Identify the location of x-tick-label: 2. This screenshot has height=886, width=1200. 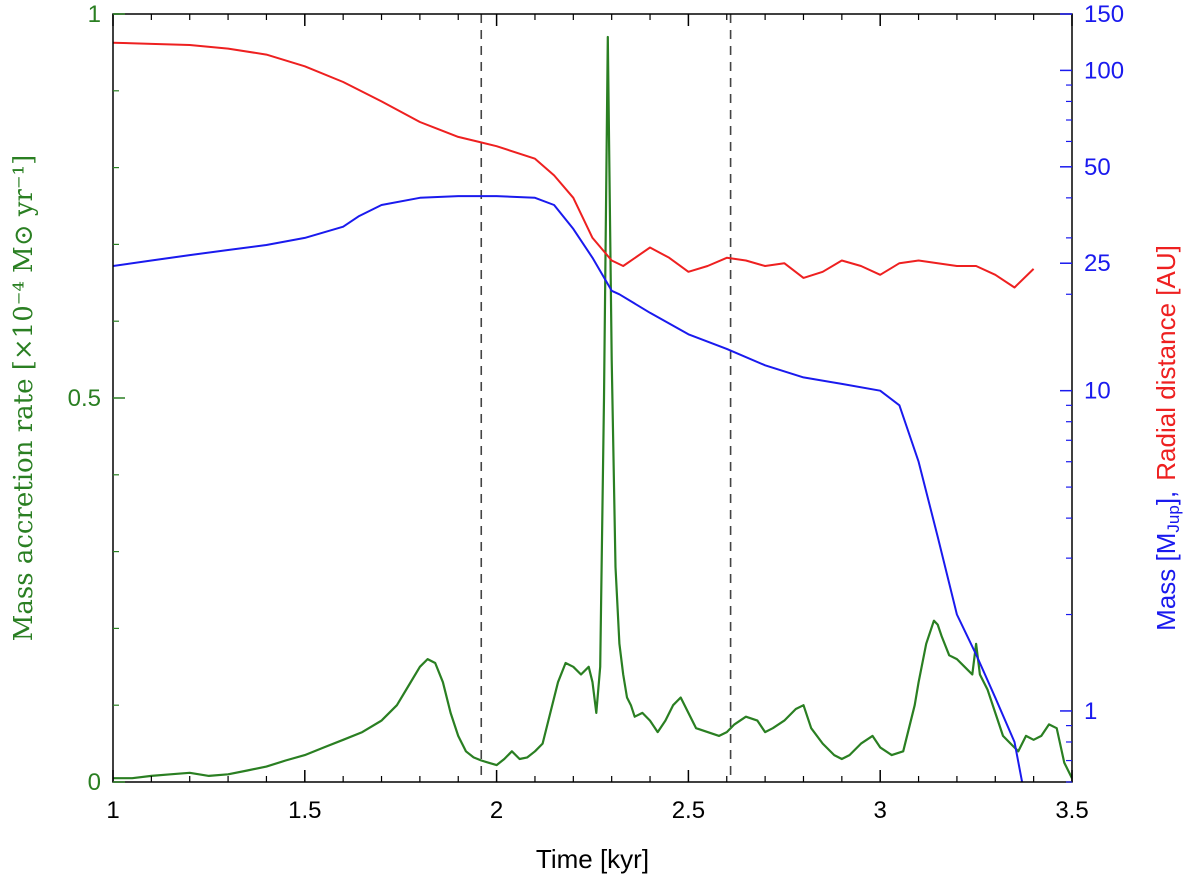
(496, 810).